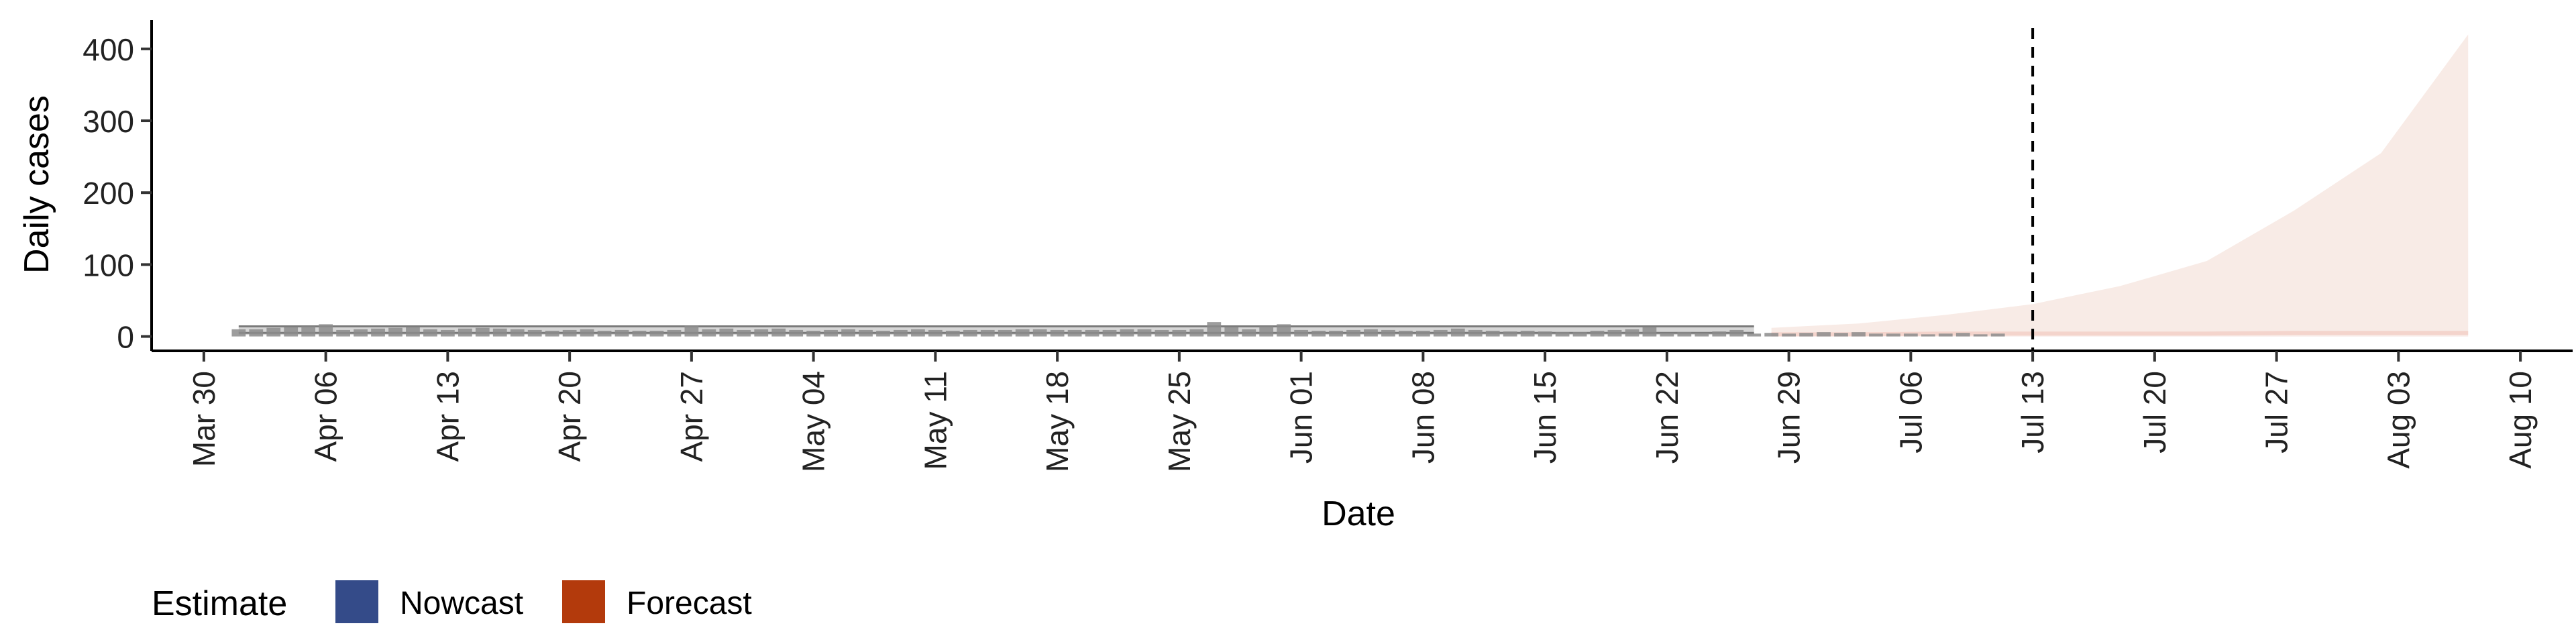 The image size is (2576, 644). What do you see at coordinates (1118, 329) in the screenshot?
I see `observed-cases-bars` at bounding box center [1118, 329].